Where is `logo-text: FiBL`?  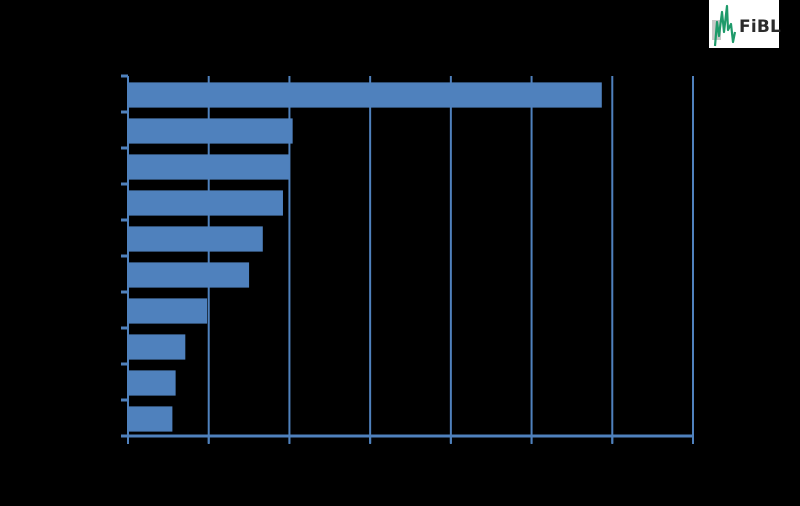 logo-text: FiBL is located at coordinates (760, 27).